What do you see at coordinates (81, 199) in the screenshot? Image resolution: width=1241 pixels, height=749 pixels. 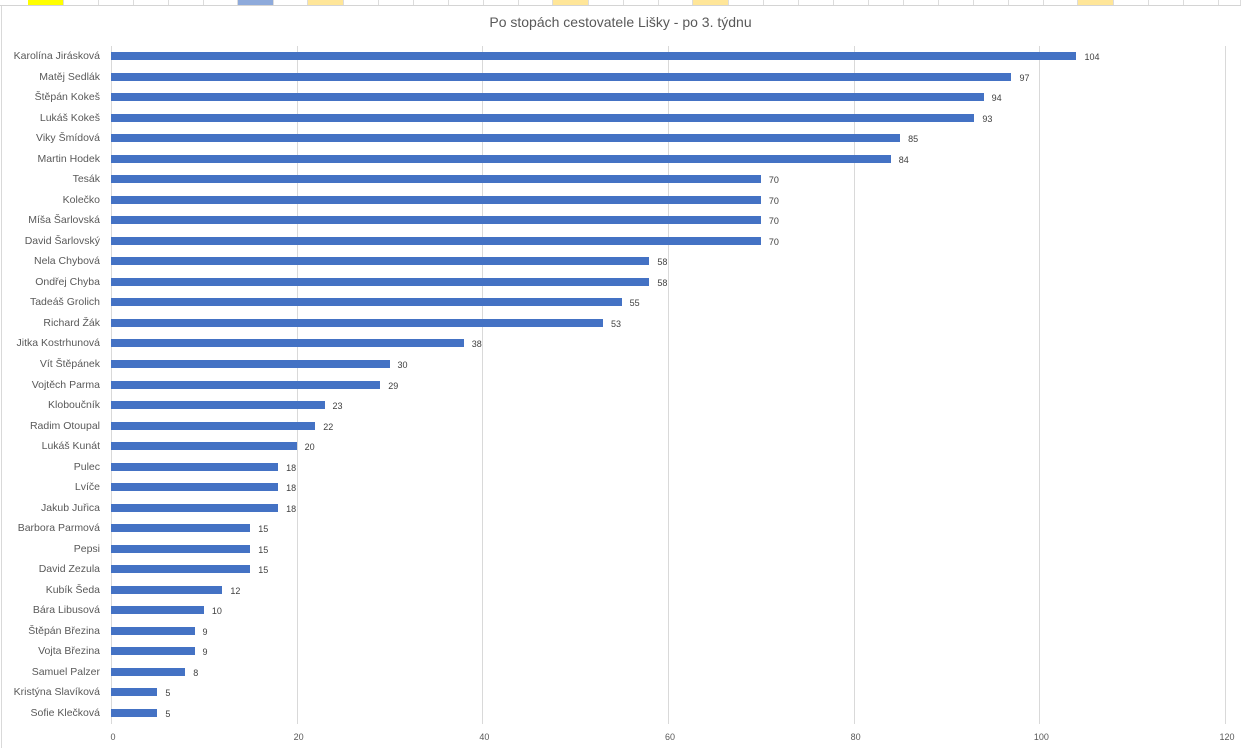 I see `category-label: Kolečko` at bounding box center [81, 199].